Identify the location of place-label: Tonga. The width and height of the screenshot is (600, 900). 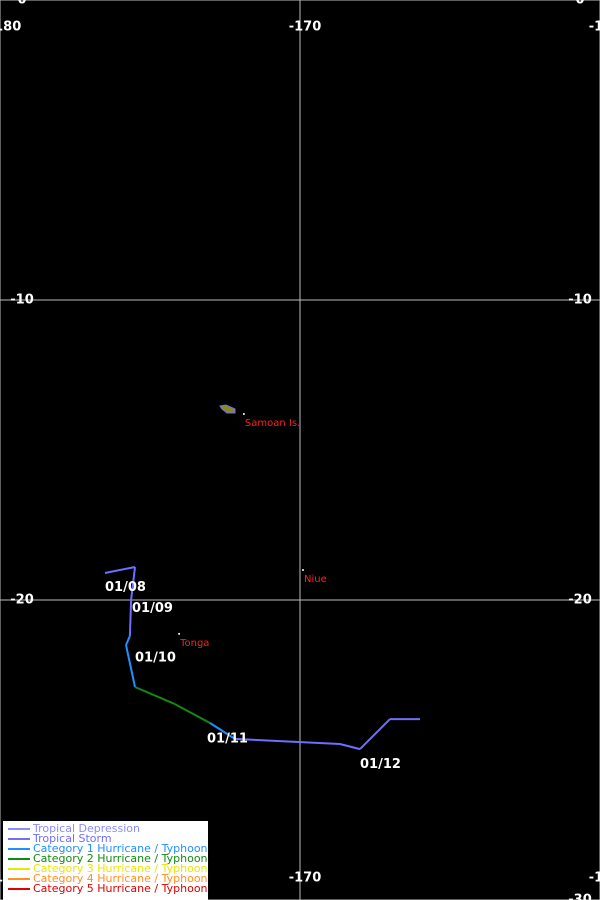
(194, 643).